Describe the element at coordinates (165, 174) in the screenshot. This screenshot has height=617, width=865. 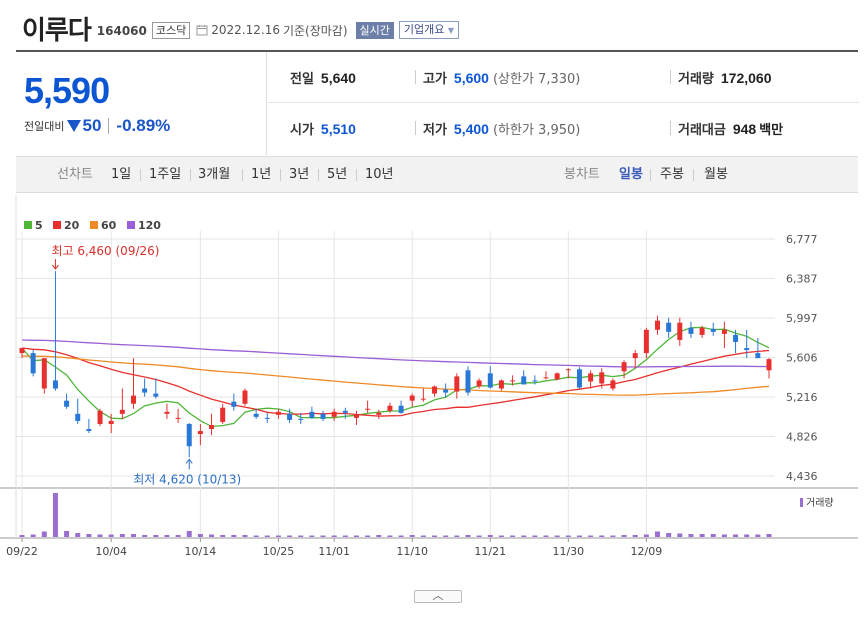
I see `period-1w-tab: 1주일` at that location.